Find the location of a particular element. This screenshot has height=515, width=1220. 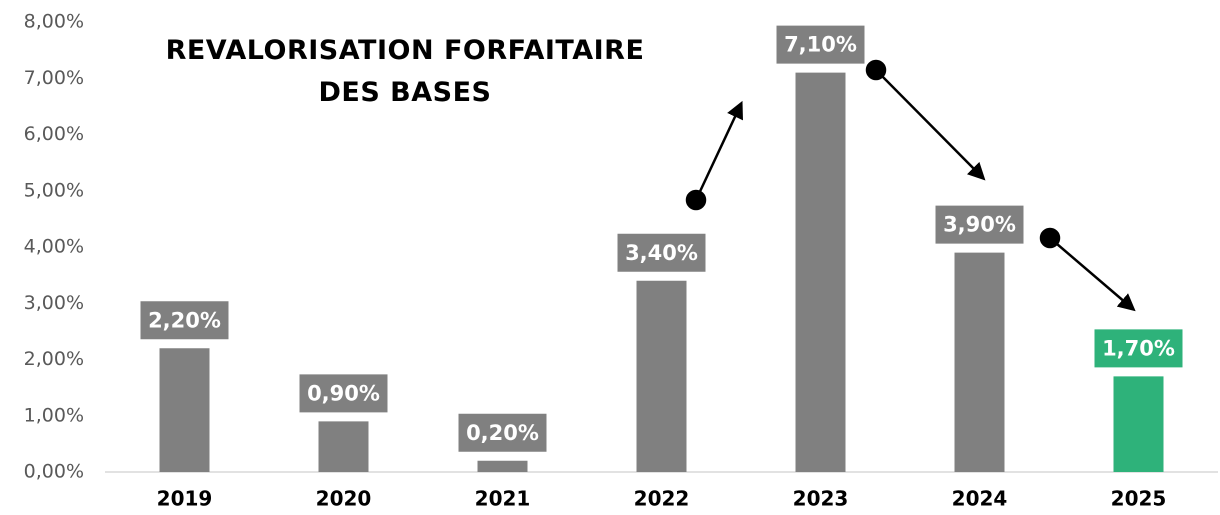

data-label: 3,90% is located at coordinates (979, 225).